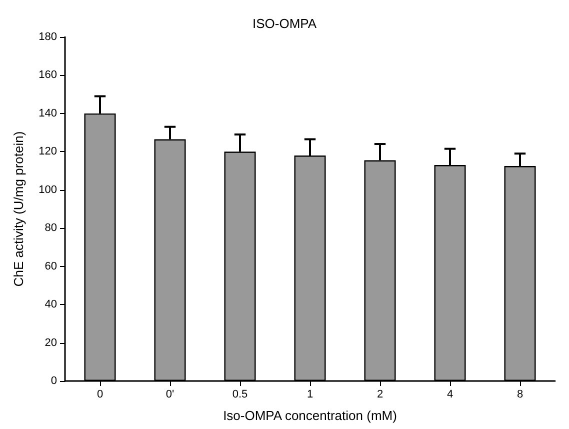  I want to click on x-tick-label: 0, so click(100, 394).